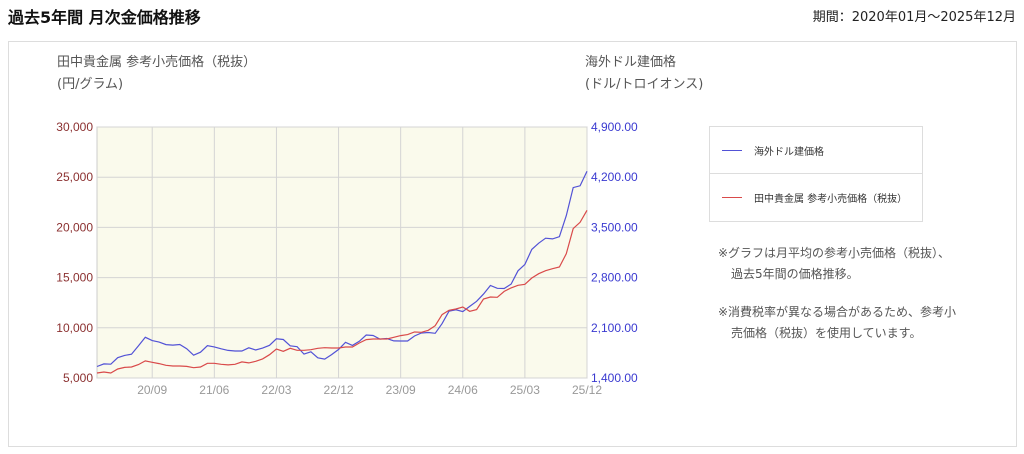 The height and width of the screenshot is (454, 1024). I want to click on note-1-line2: 過去5年間の価格推移。, so click(795, 274).